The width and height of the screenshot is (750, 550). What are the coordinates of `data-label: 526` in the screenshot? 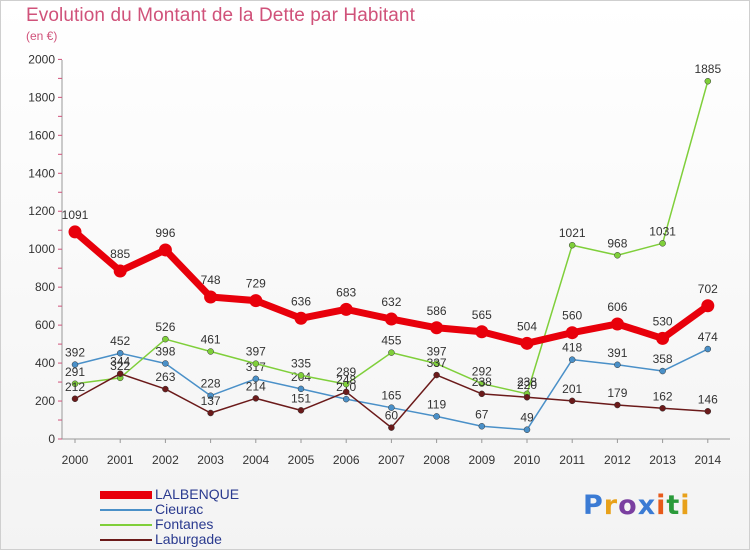 It's located at (165, 327).